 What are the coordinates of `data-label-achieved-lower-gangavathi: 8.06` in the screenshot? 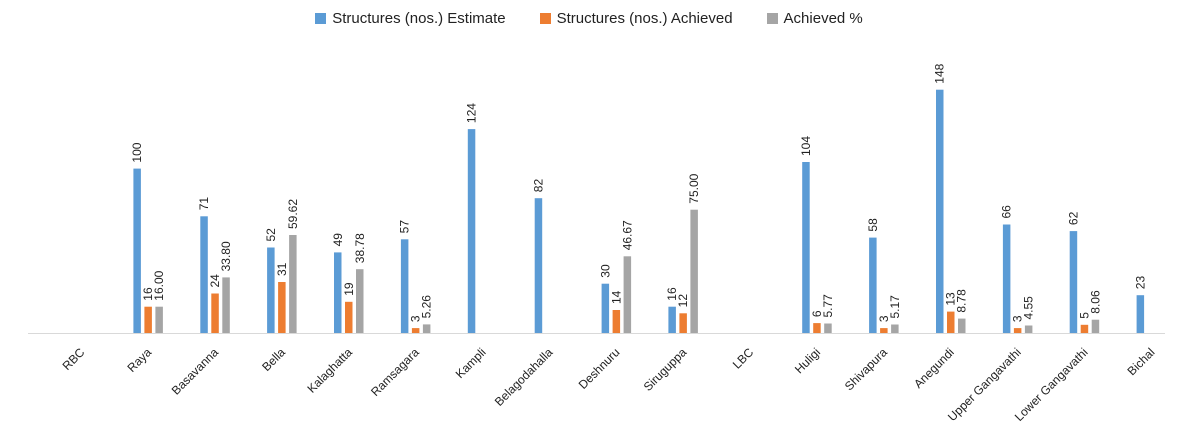 It's located at (1096, 302).